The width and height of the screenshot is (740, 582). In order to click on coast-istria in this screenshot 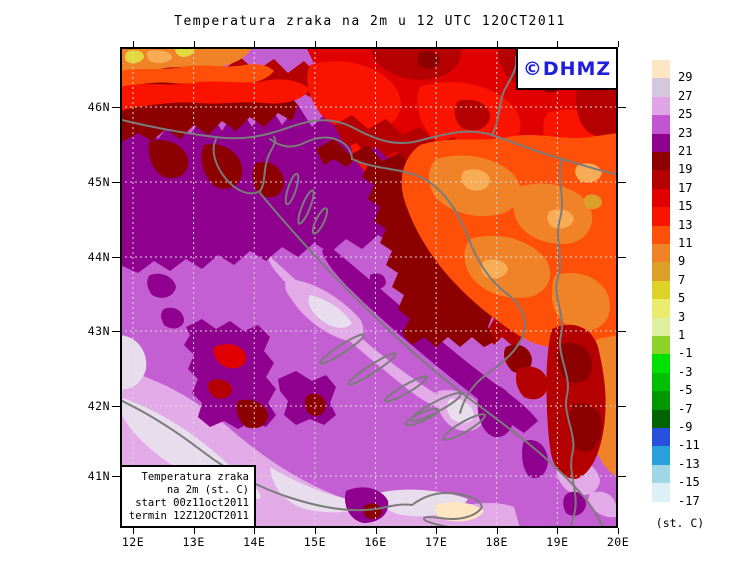, I will do `click(244, 165)`.